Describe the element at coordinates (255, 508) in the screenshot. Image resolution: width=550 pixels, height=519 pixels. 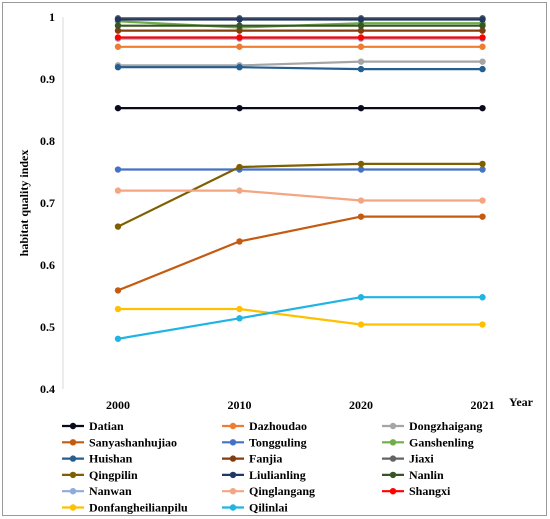
I see `legend-item: Qilinlai` at that location.